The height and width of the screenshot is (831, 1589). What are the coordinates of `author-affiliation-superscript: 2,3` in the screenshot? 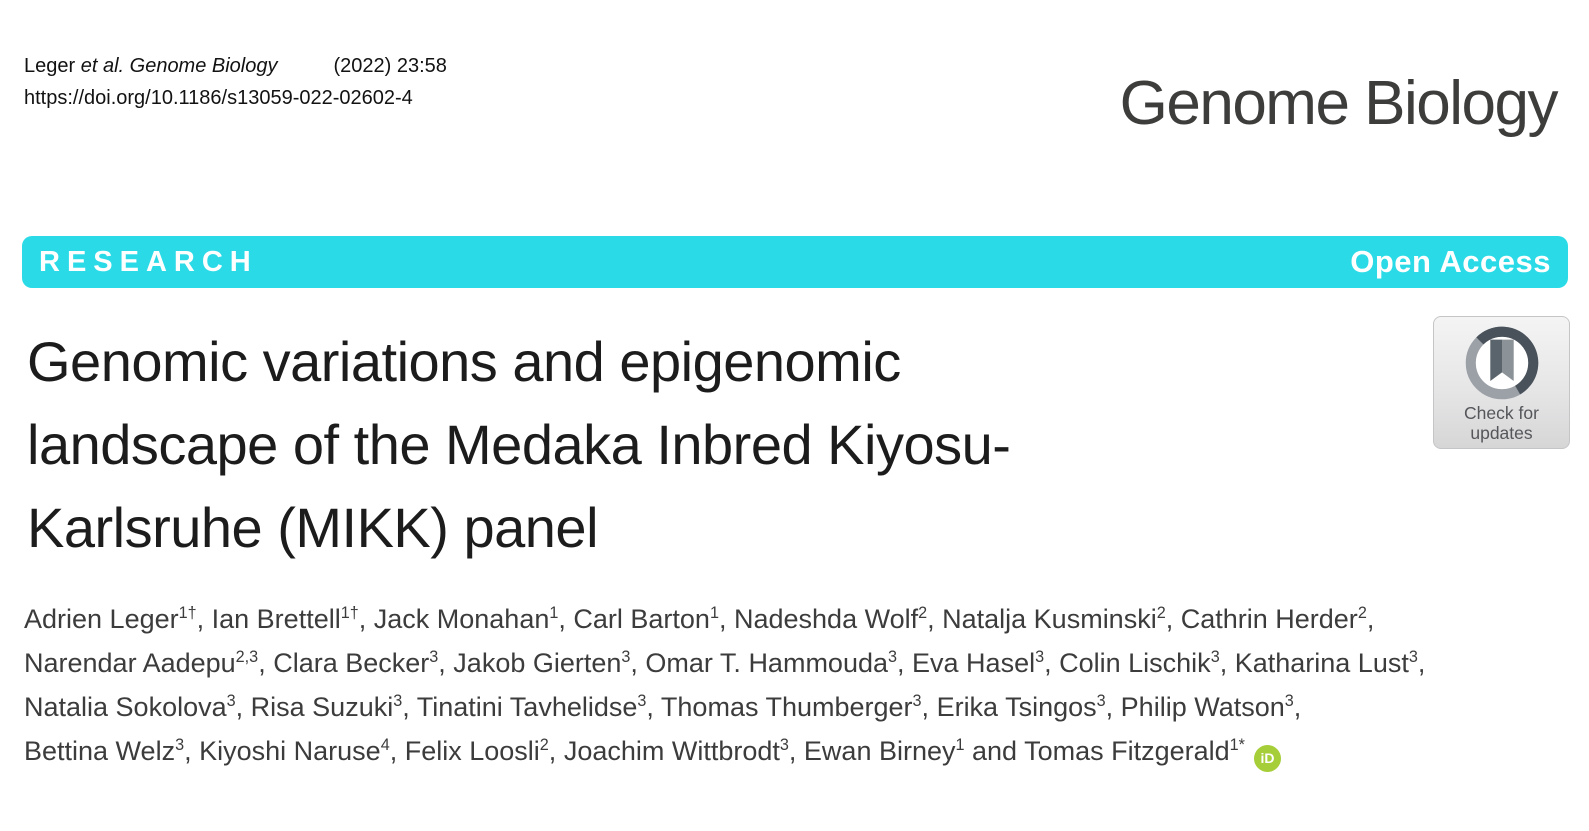 It's located at (247, 657).